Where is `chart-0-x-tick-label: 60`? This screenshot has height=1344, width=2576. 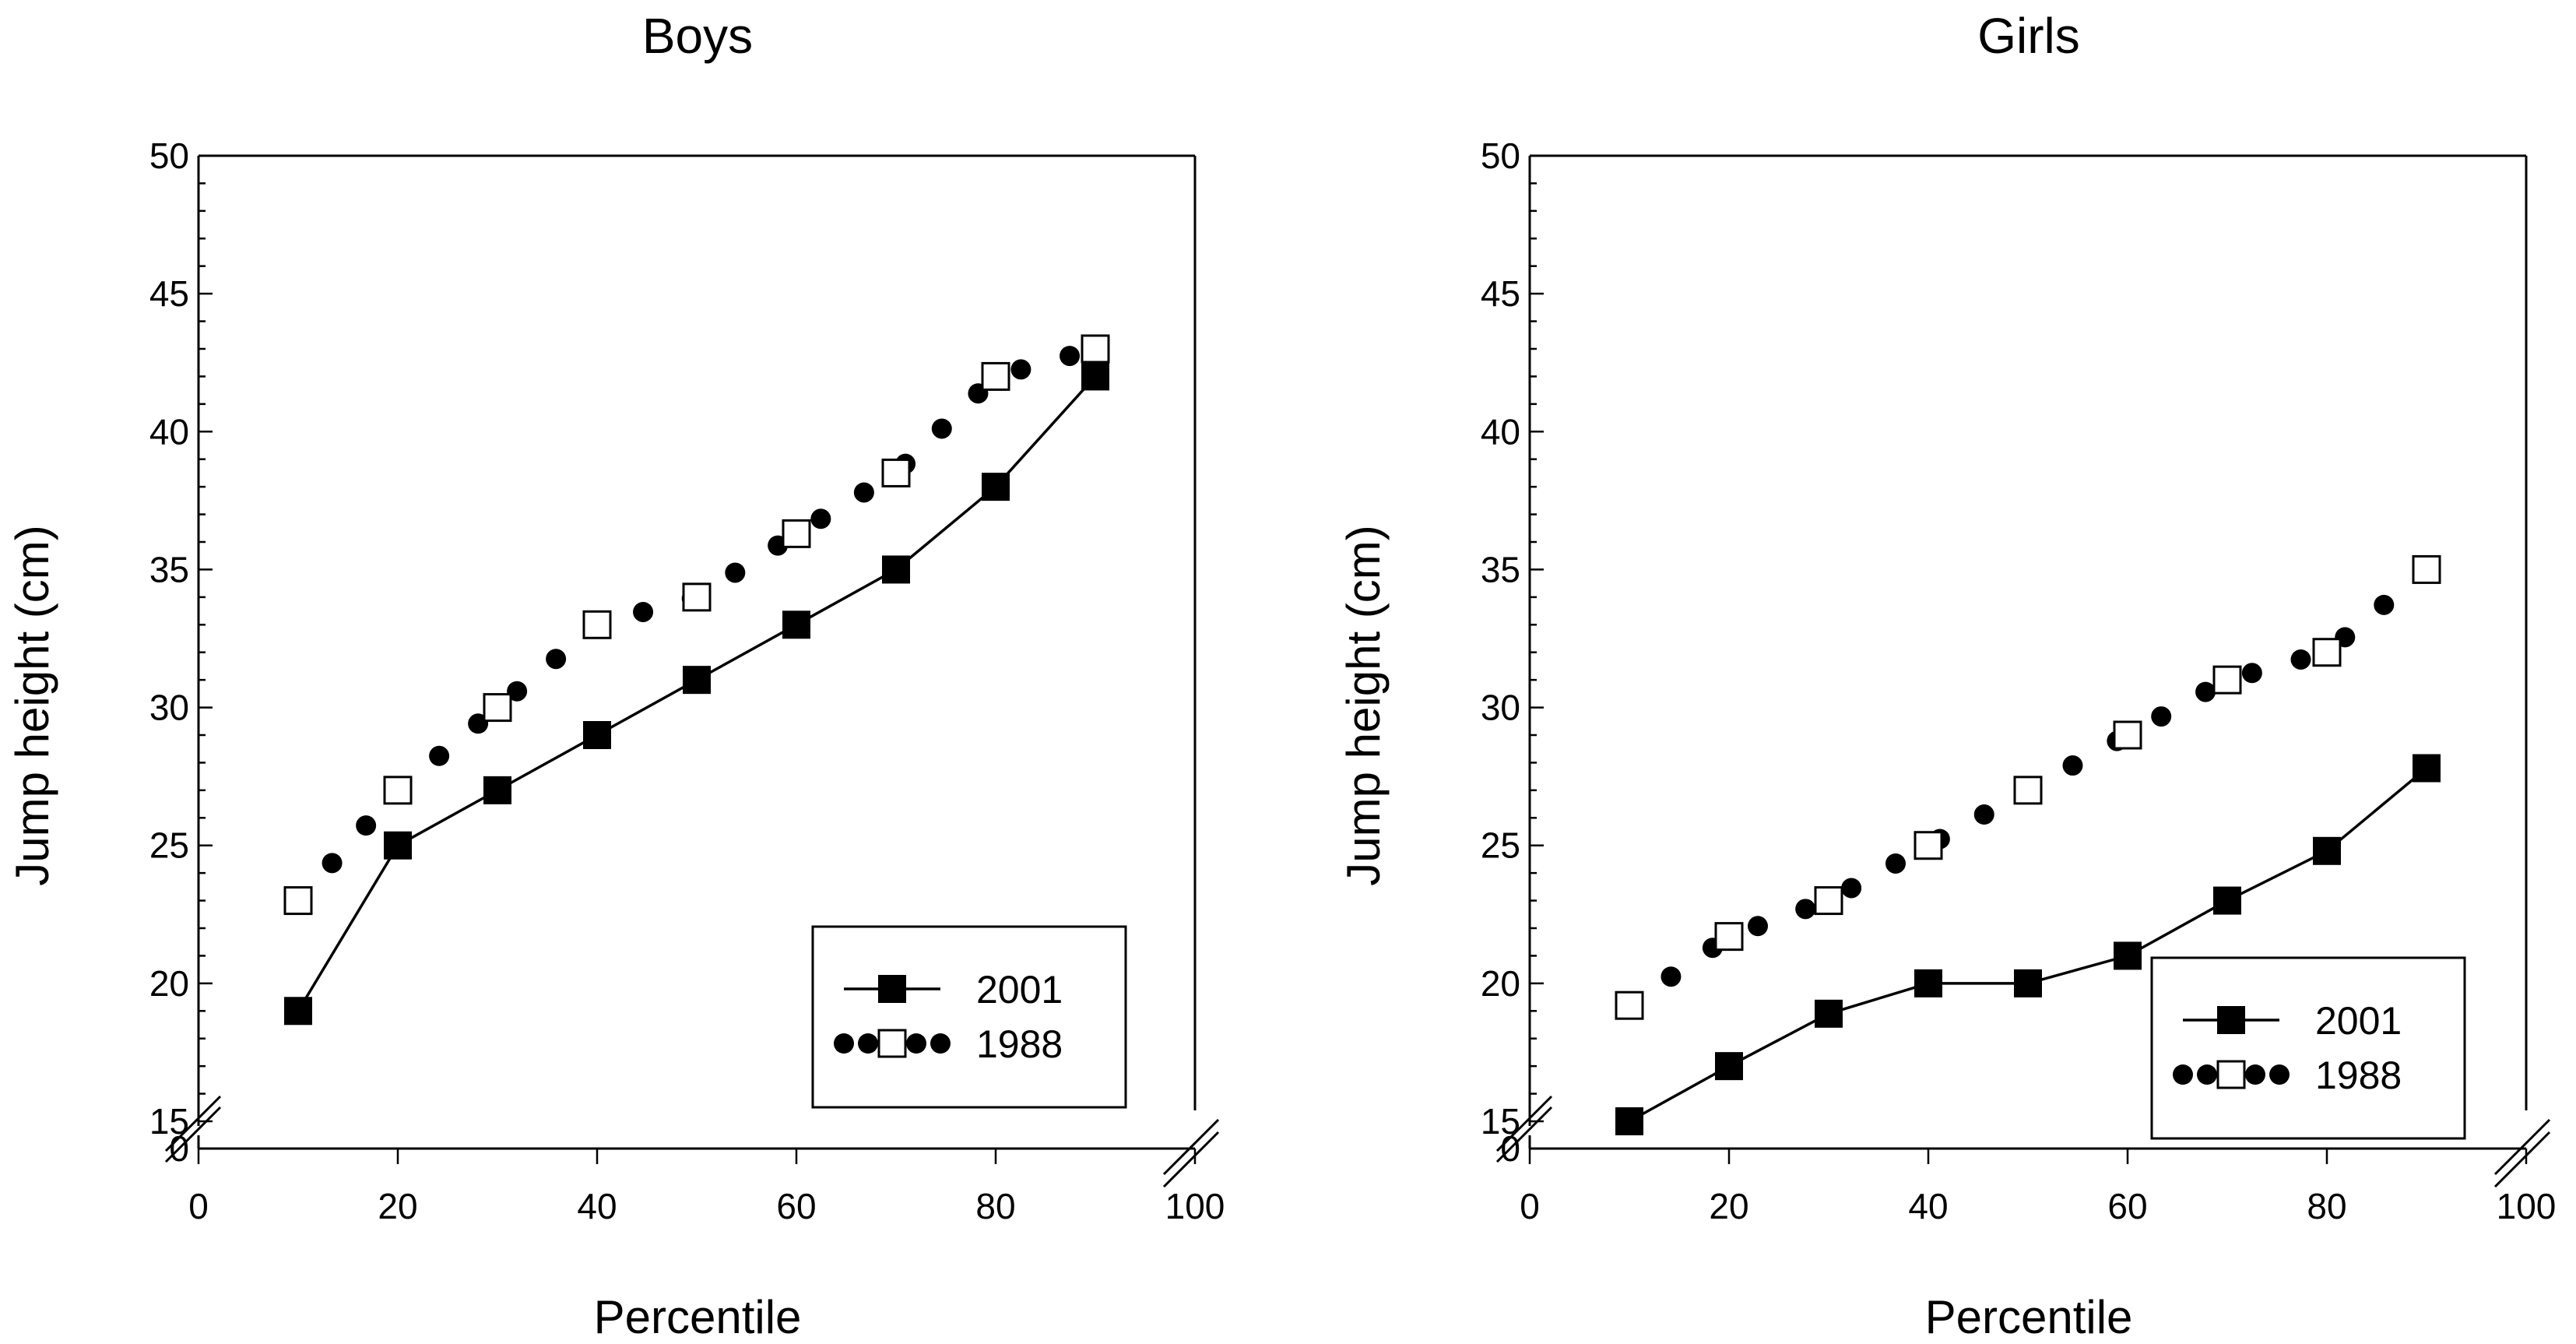
chart-0-x-tick-label: 60 is located at coordinates (796, 1206).